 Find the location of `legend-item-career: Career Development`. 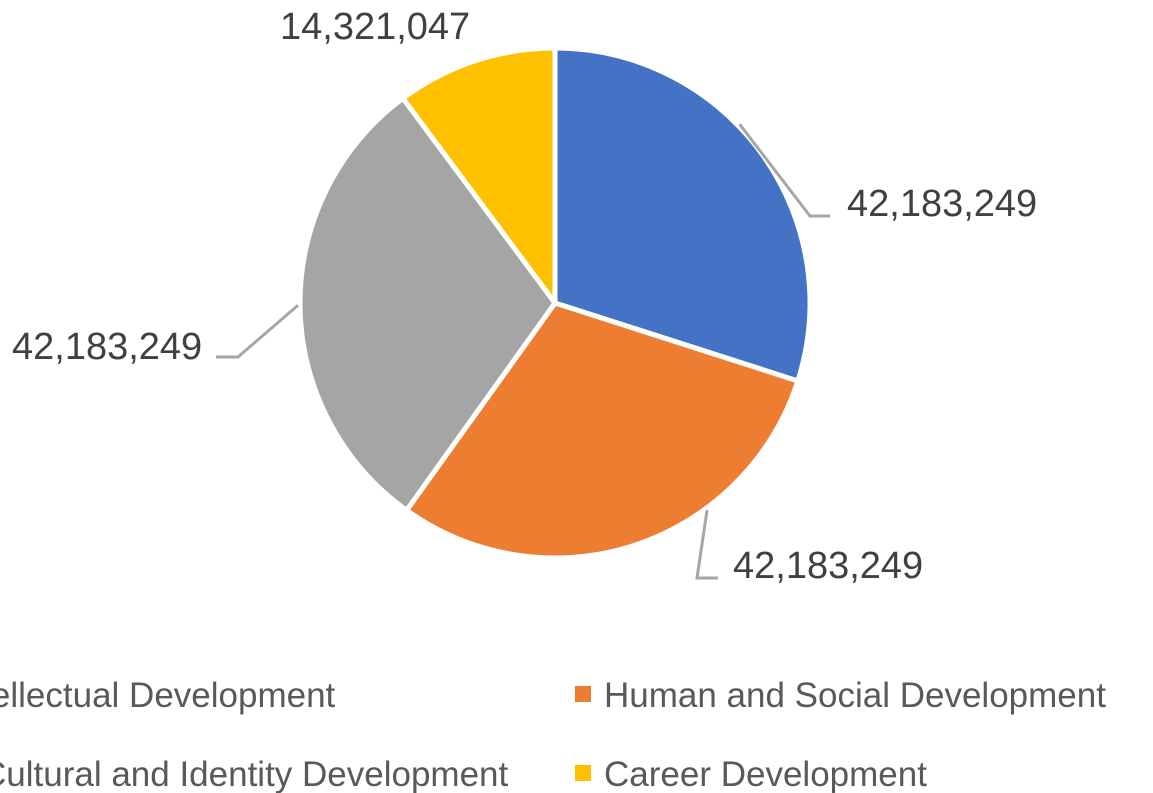

legend-item-career: Career Development is located at coordinates (751, 774).